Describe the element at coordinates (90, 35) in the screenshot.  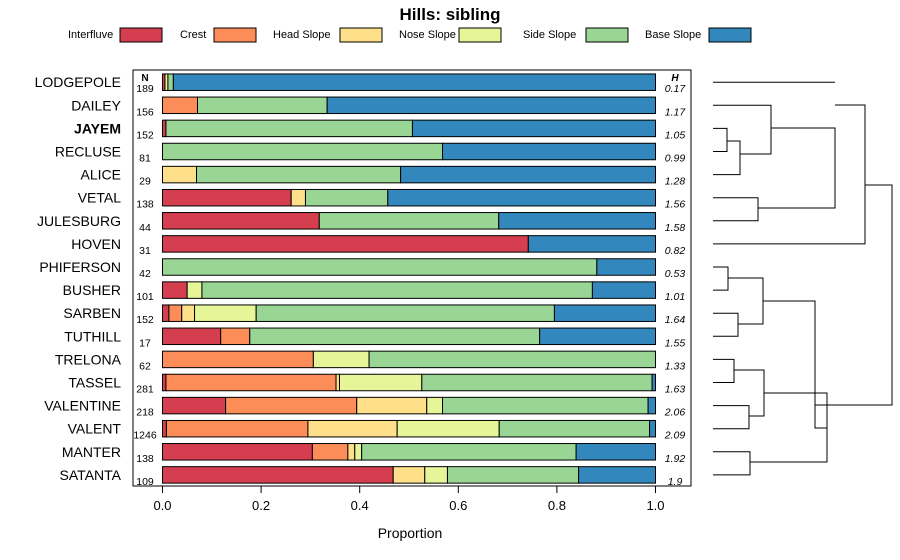
I see `legend-label-interfluve: Interfluve` at that location.